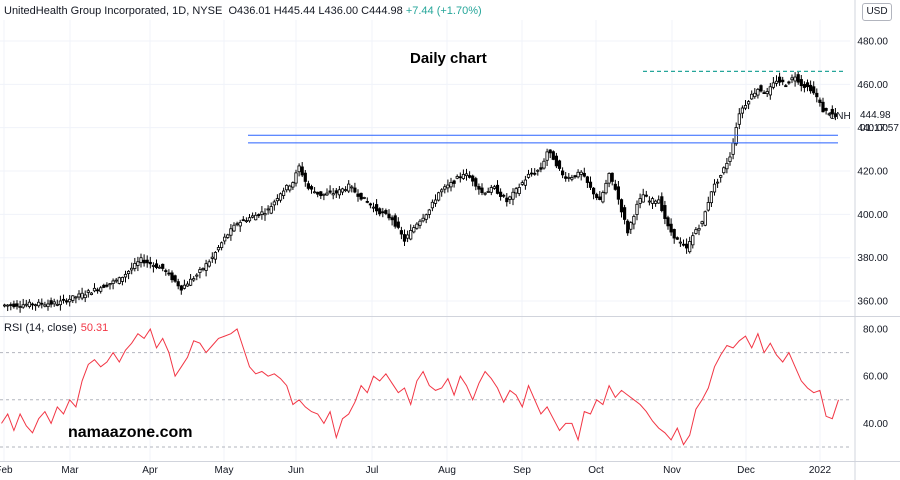 The width and height of the screenshot is (900, 480). I want to click on x-tick-label: Jun, so click(296, 470).